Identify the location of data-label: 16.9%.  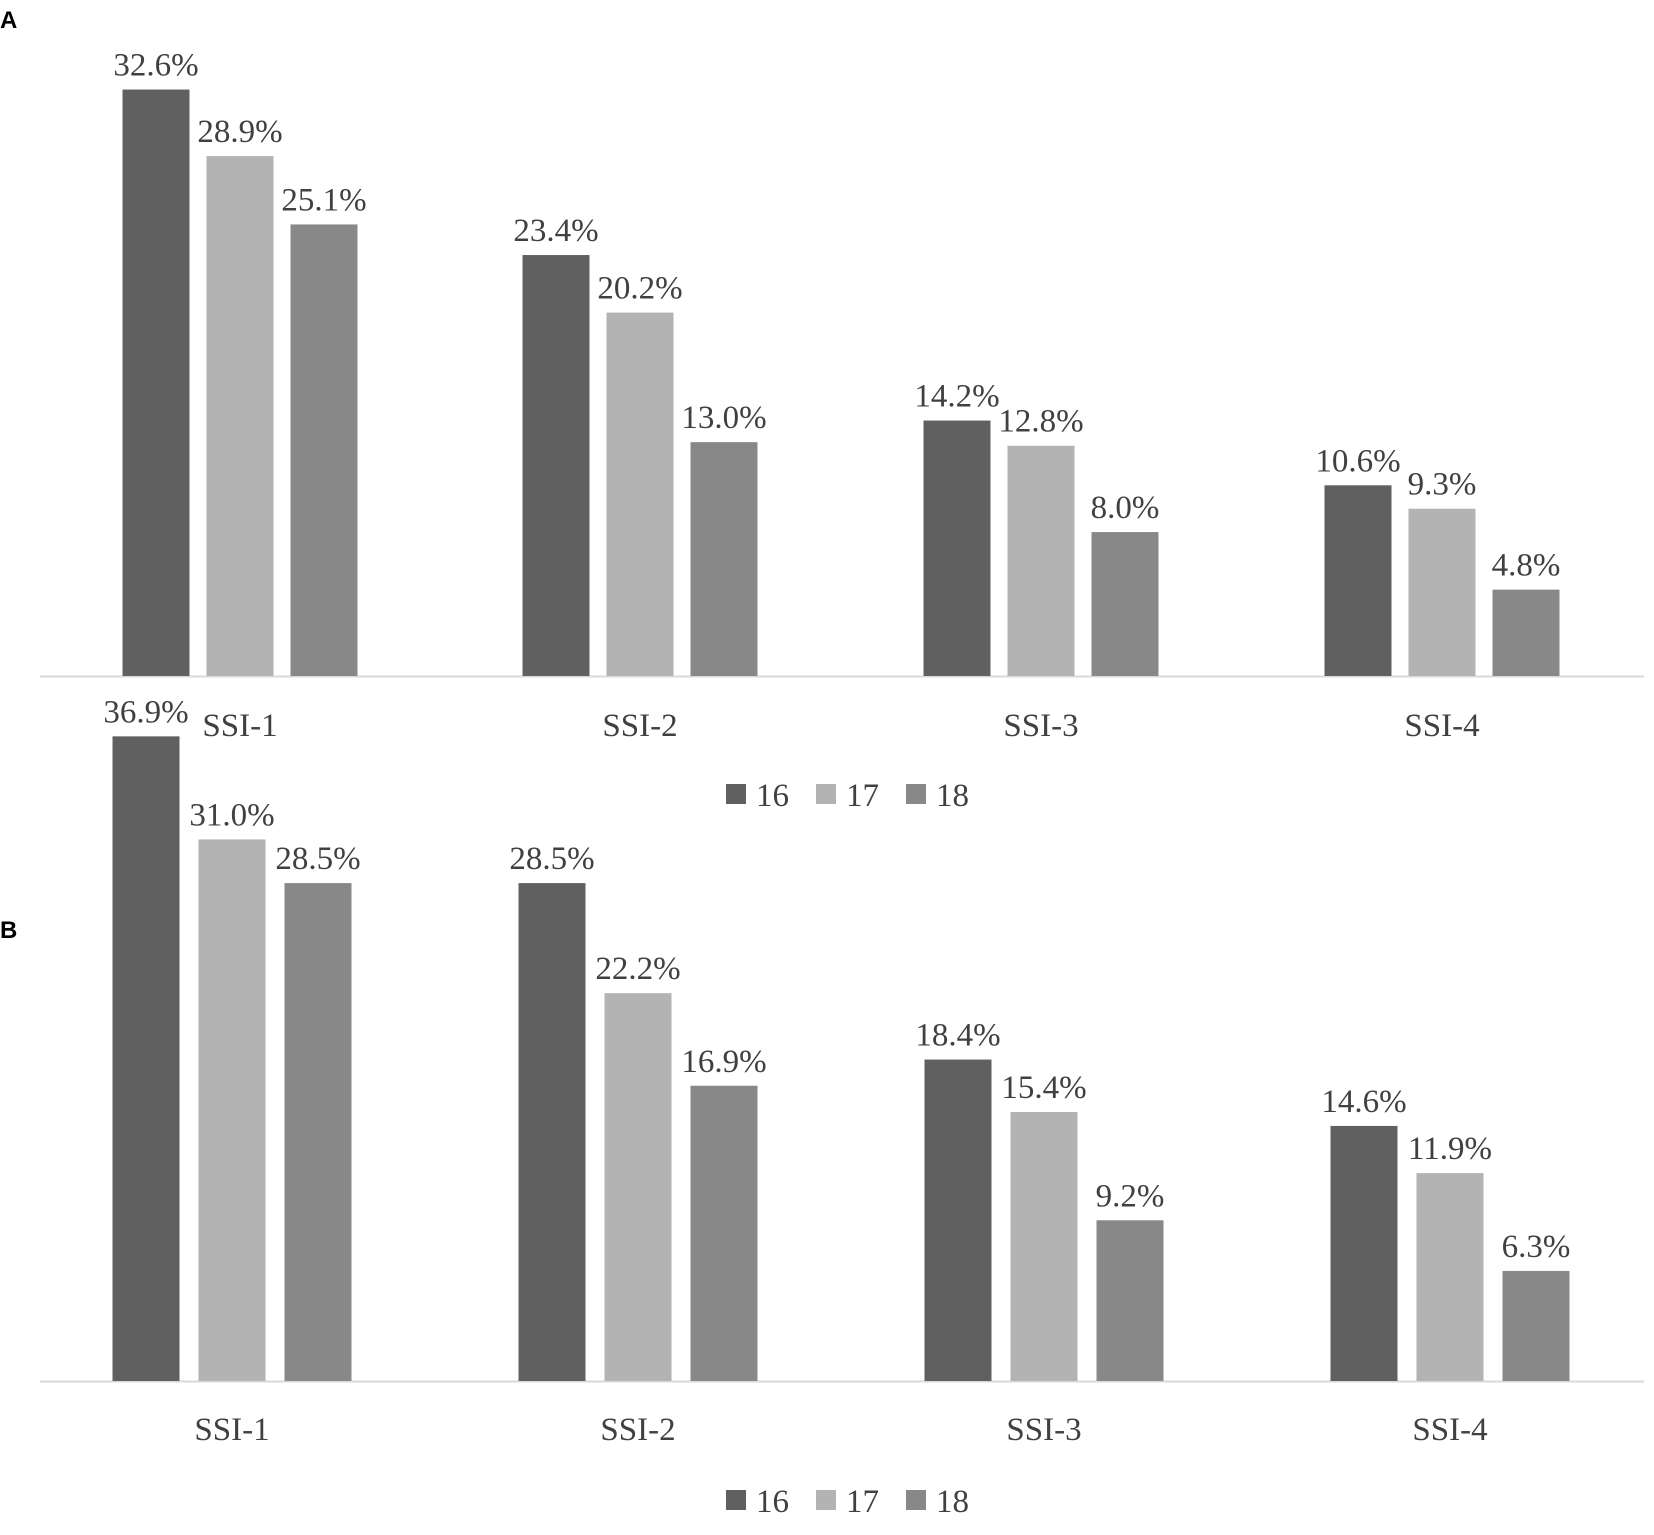
(723, 1062).